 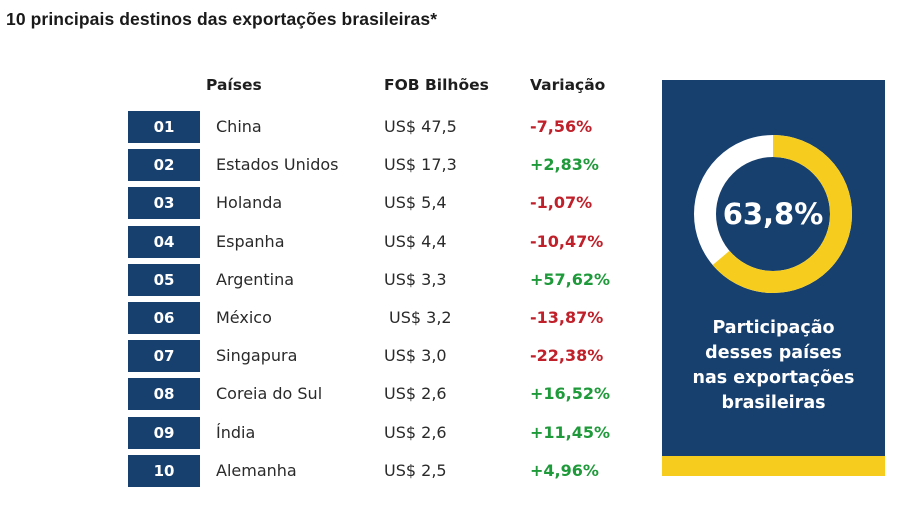 I want to click on variation-value: -10,47%, so click(x=567, y=241).